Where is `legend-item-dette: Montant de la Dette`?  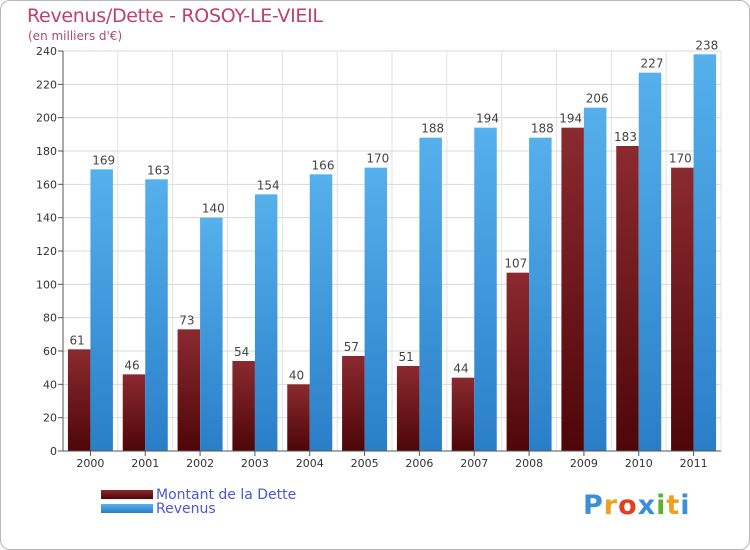 legend-item-dette: Montant de la Dette is located at coordinates (251, 495).